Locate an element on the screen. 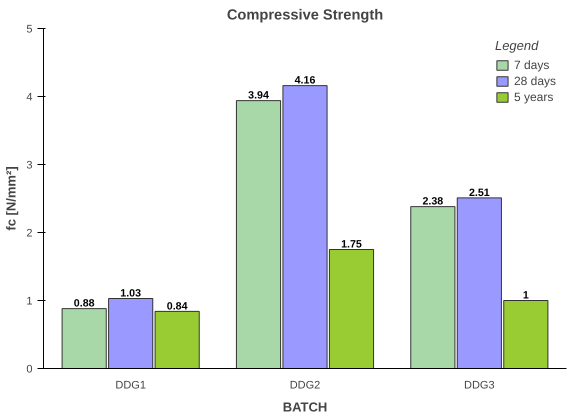  y-tick-label: 2 is located at coordinates (29, 234).